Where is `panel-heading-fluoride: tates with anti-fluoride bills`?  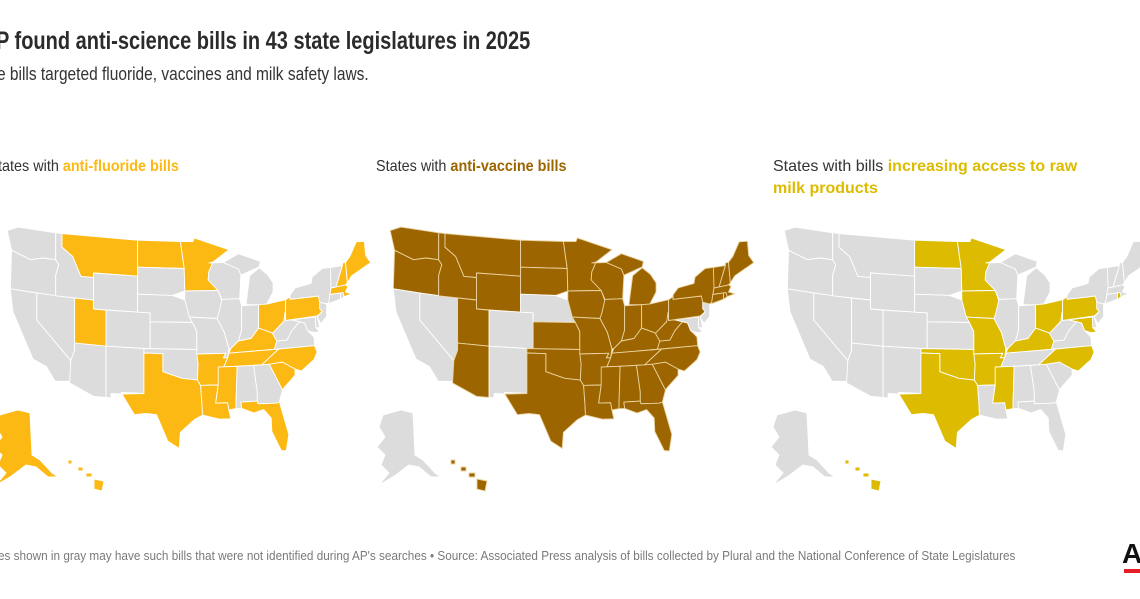
panel-heading-fluoride: tates with anti-fluoride bills is located at coordinates (179, 167).